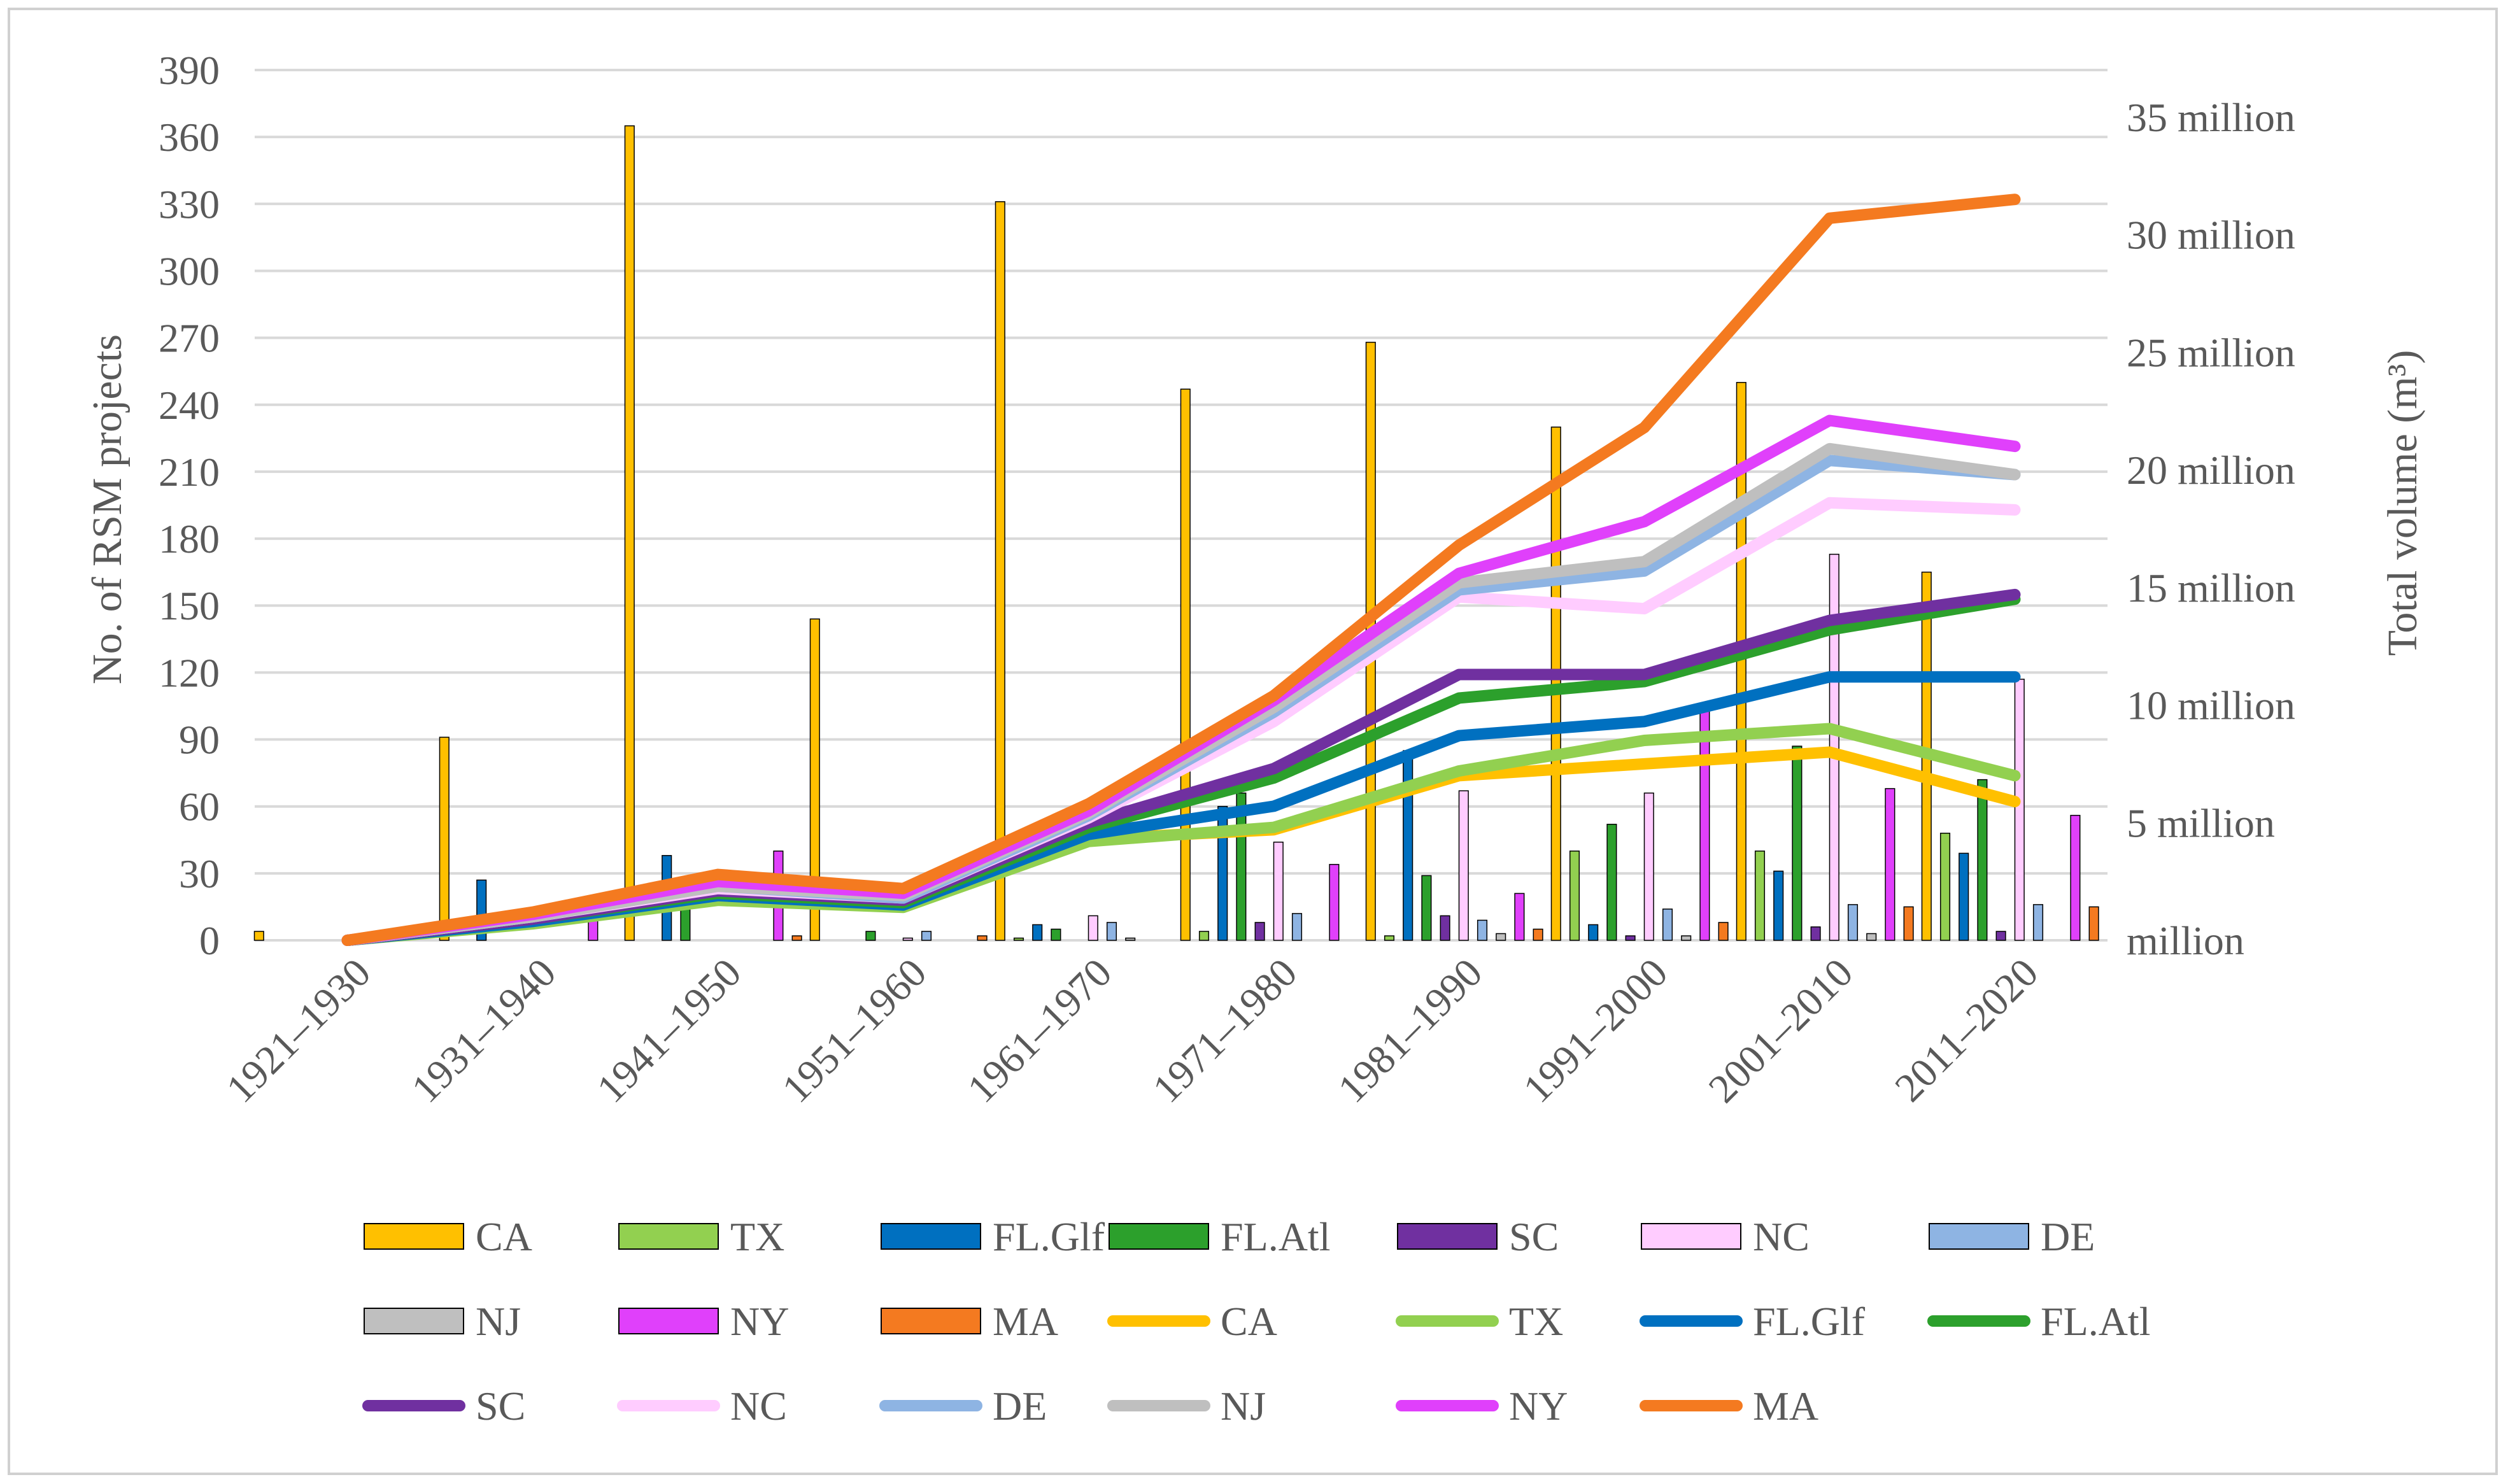 The height and width of the screenshot is (1484, 2508). What do you see at coordinates (298, 1031) in the screenshot?
I see `x-tick-label: 1921–1930` at bounding box center [298, 1031].